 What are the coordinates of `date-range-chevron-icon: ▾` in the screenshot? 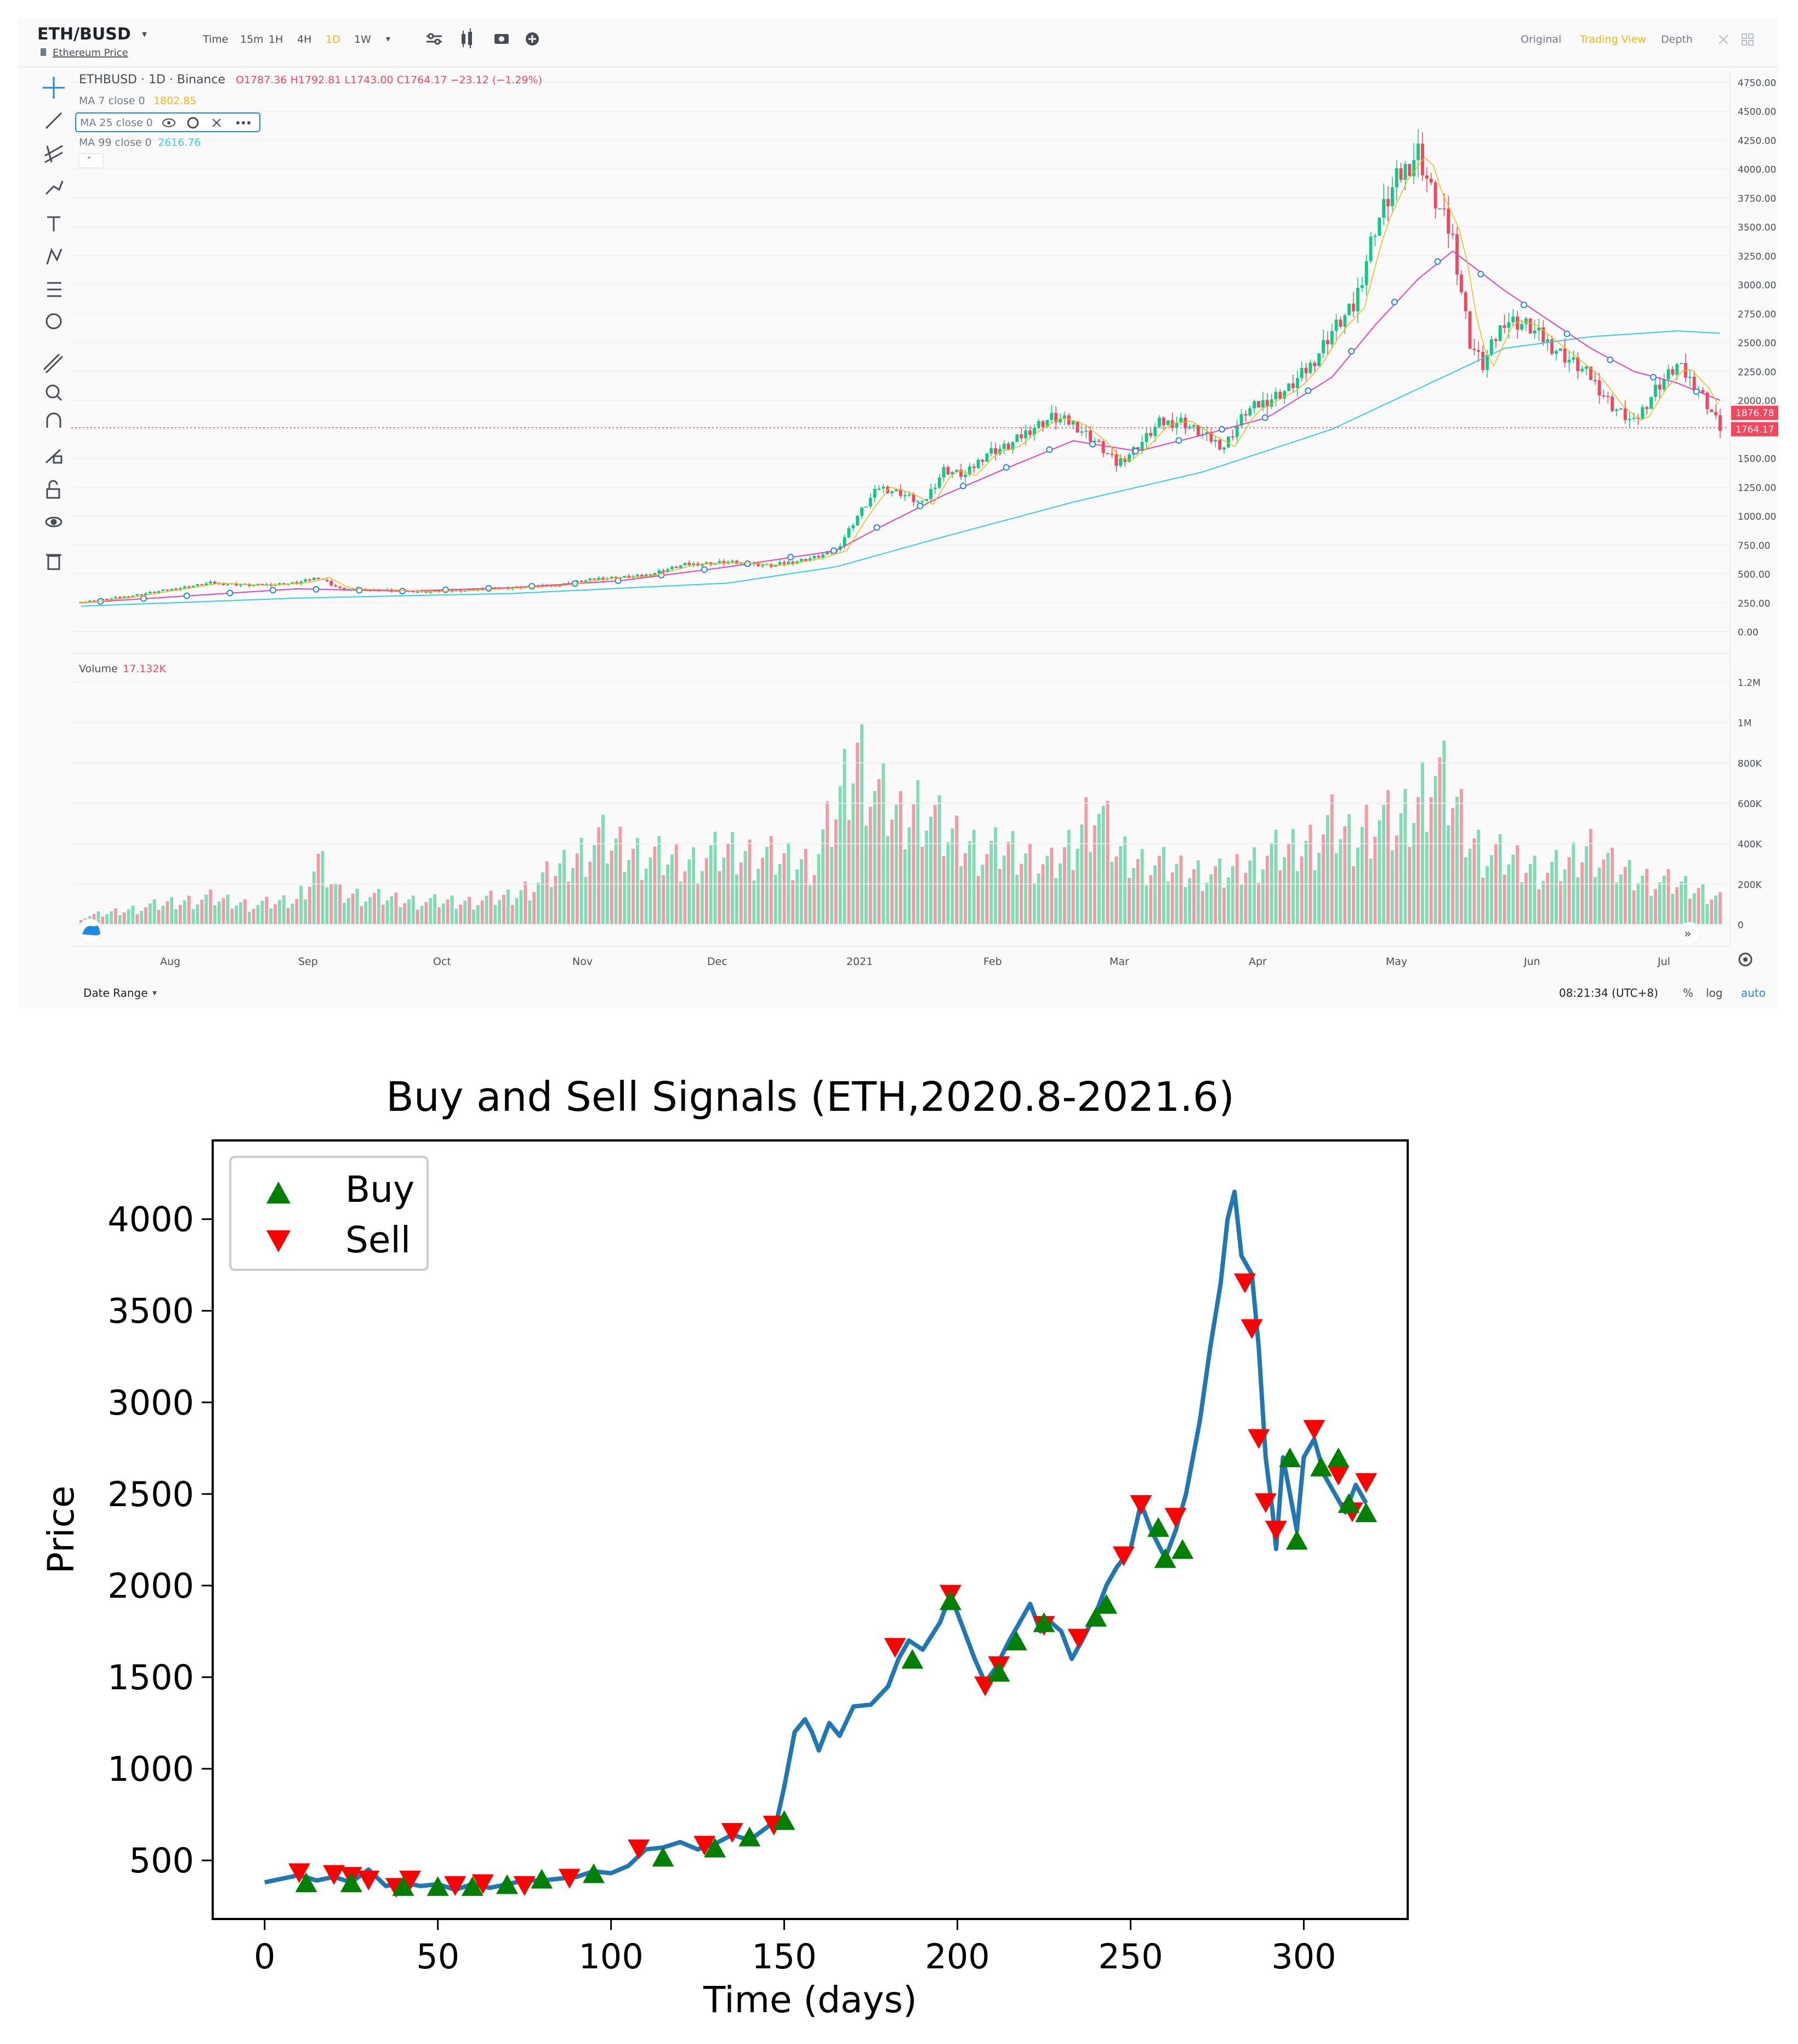 It's located at (154, 992).